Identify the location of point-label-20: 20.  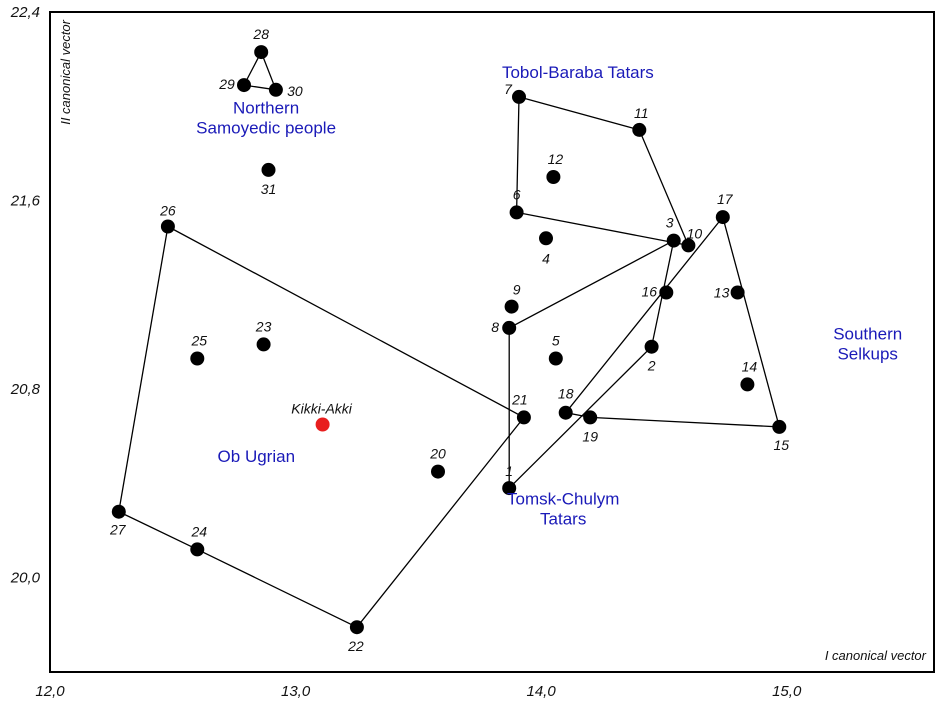
(437, 454).